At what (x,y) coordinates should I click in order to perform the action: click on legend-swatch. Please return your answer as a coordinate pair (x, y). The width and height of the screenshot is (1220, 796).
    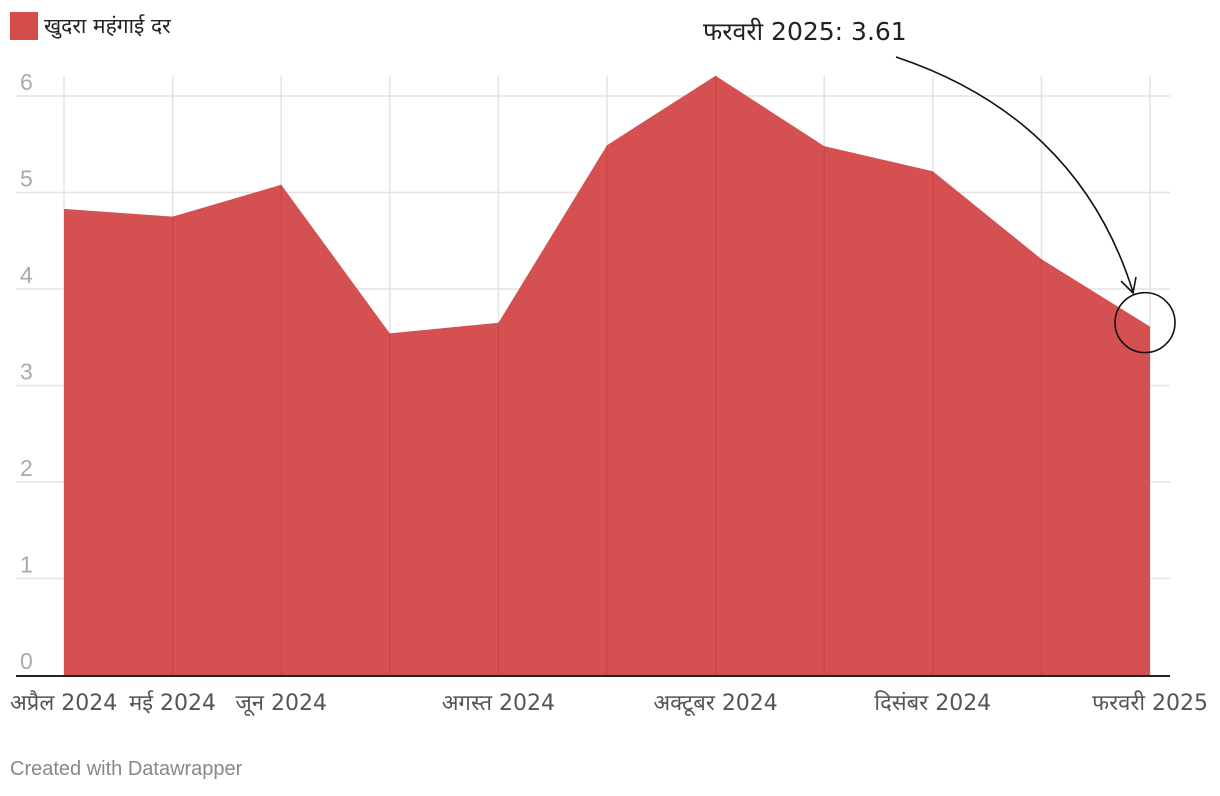
    Looking at the image, I should click on (24, 26).